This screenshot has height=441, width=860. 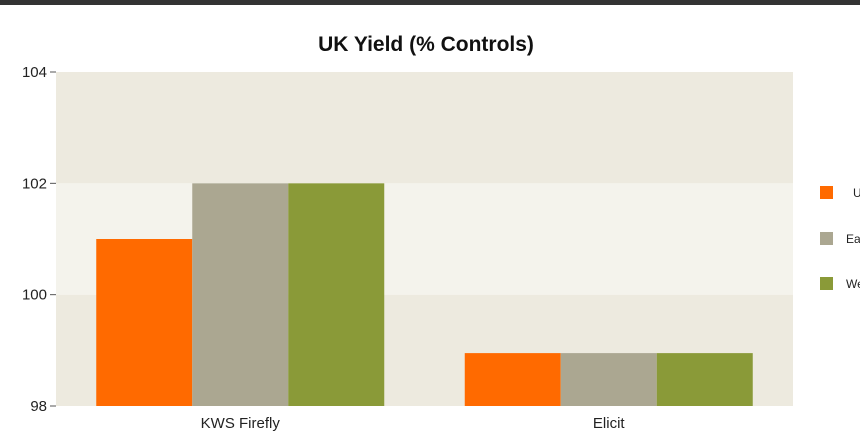 I want to click on y-tick-label: 100, so click(x=34, y=295).